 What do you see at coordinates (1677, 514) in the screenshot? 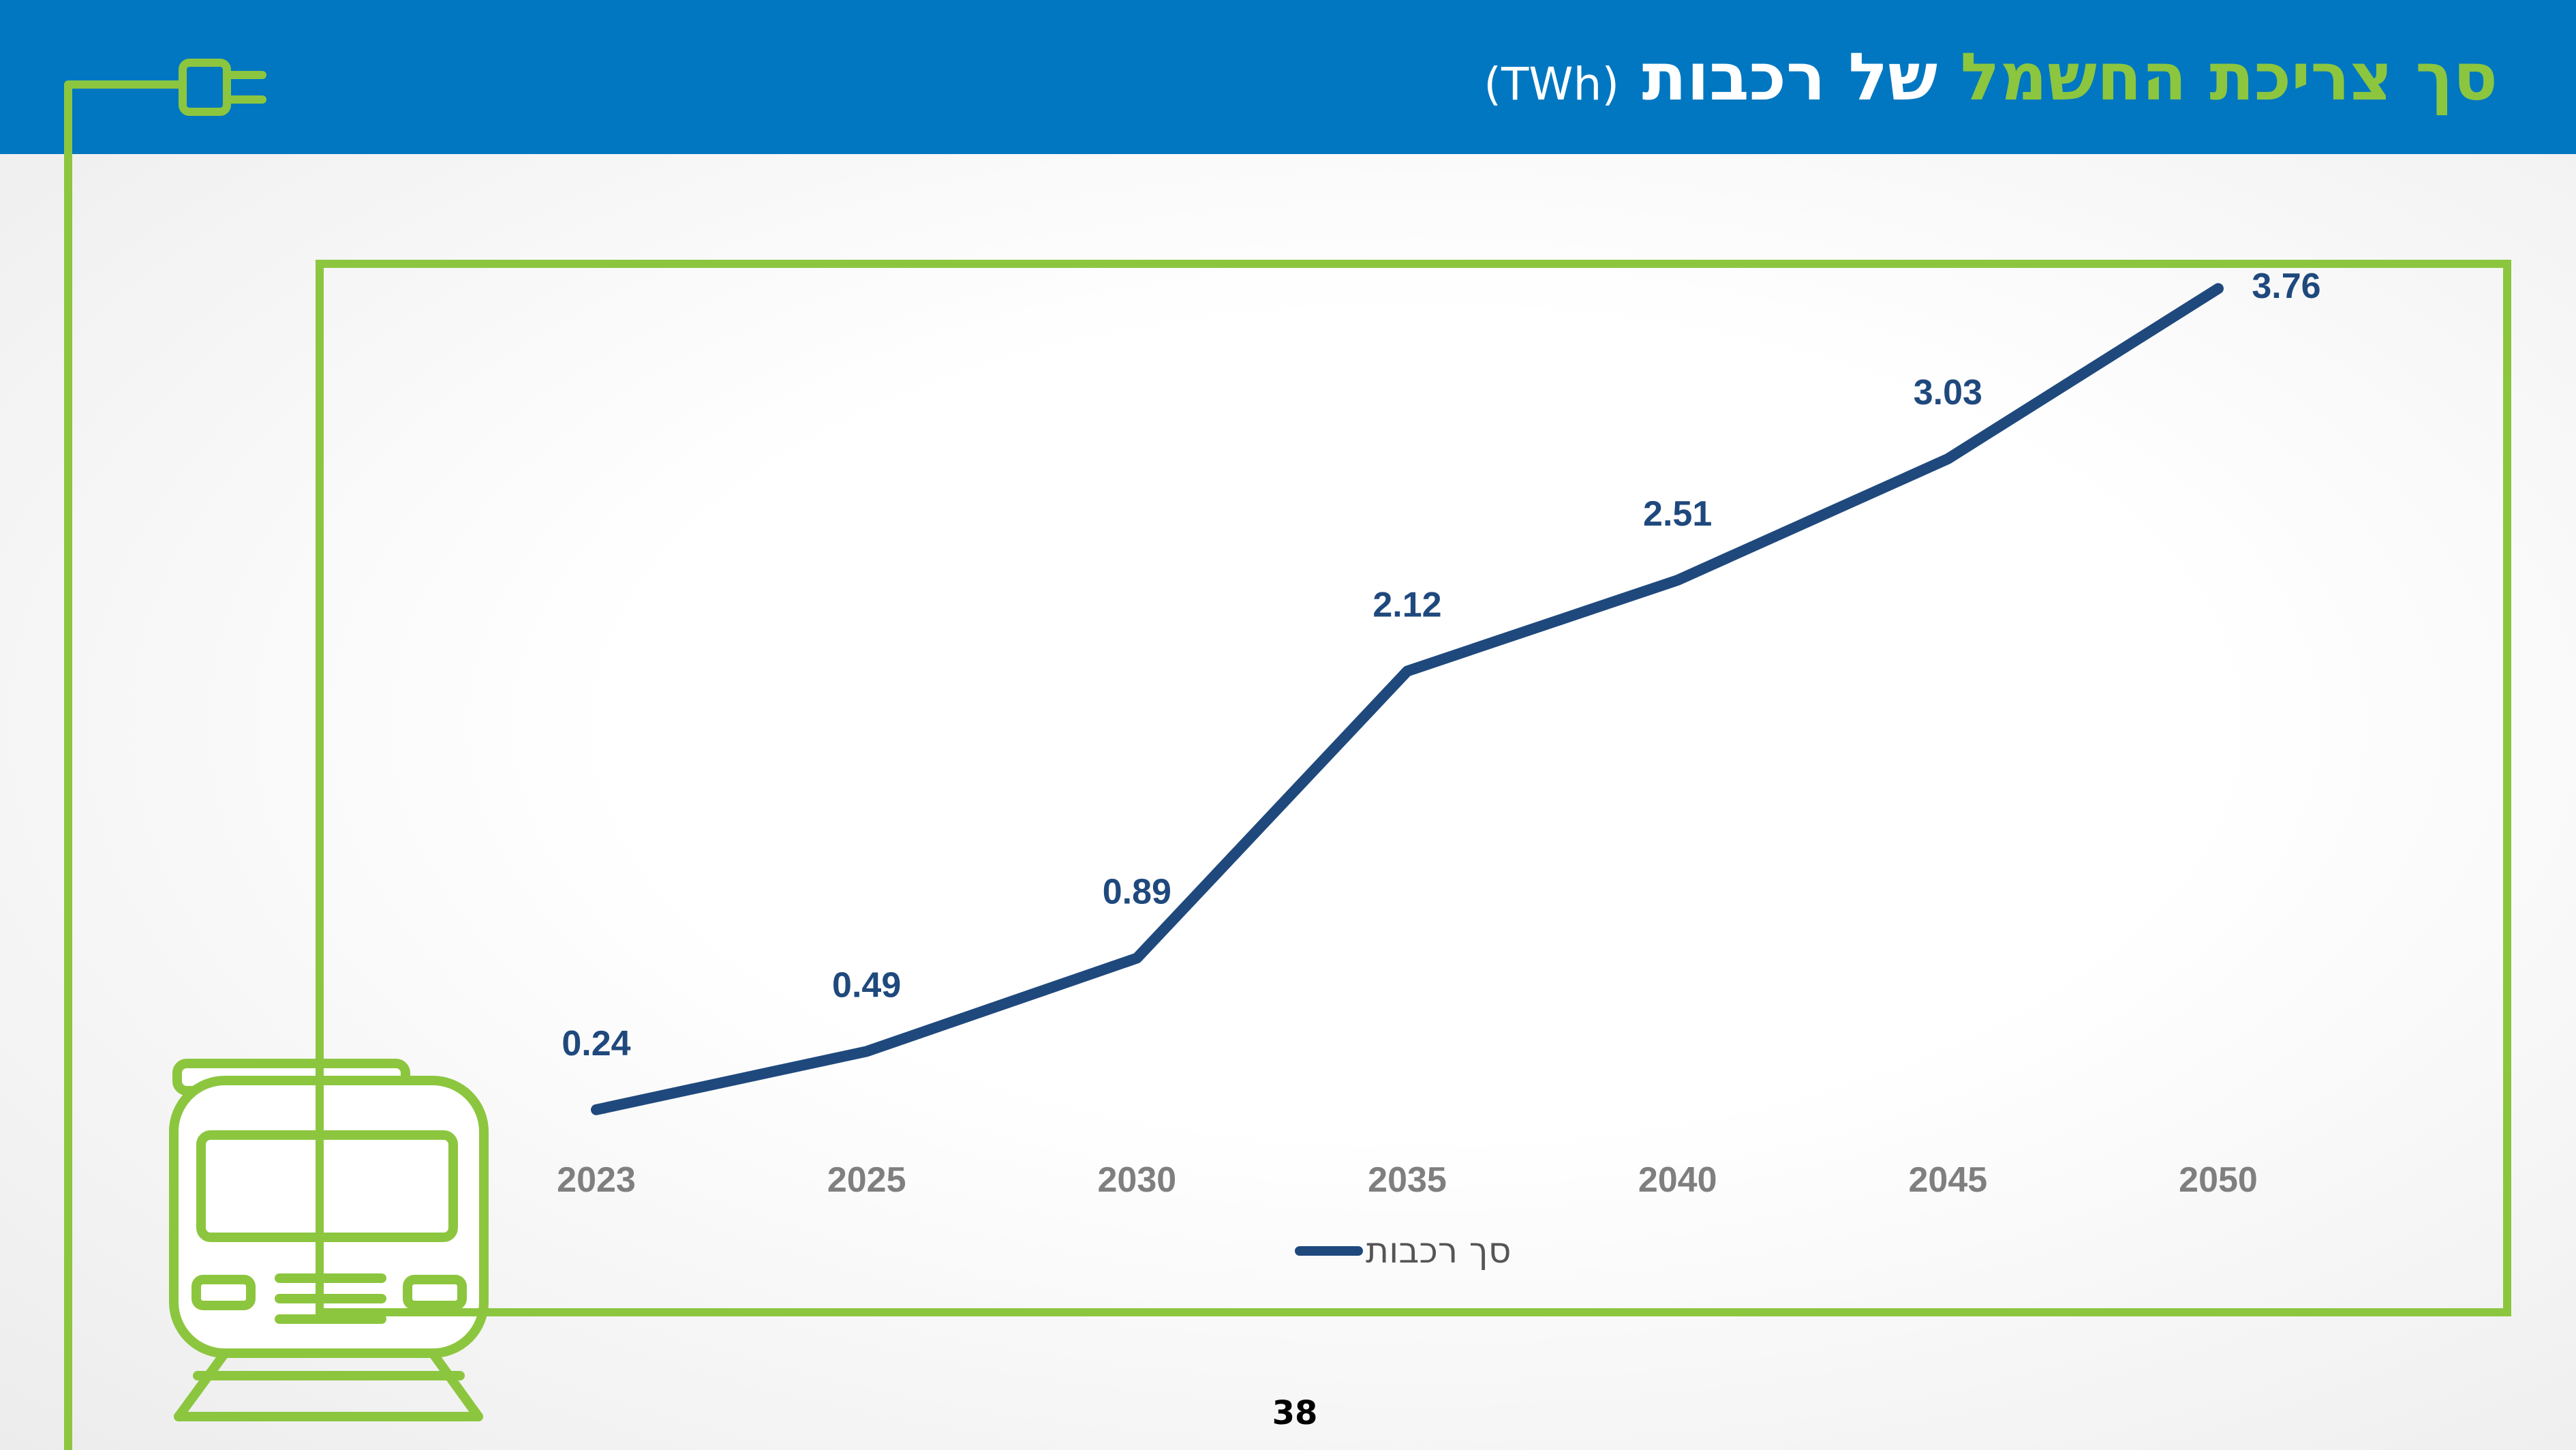
I see `data-label: 2.51` at bounding box center [1677, 514].